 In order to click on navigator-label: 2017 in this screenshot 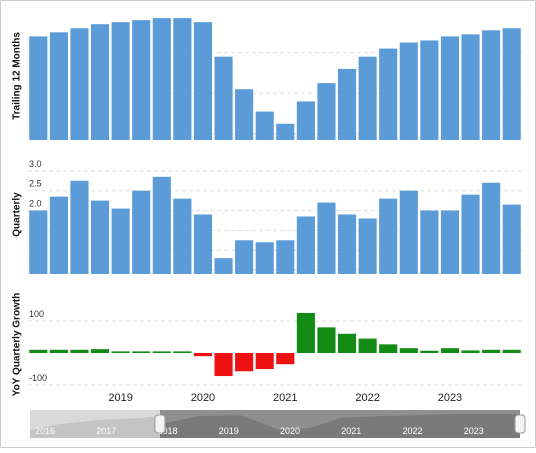, I will do `click(106, 431)`.